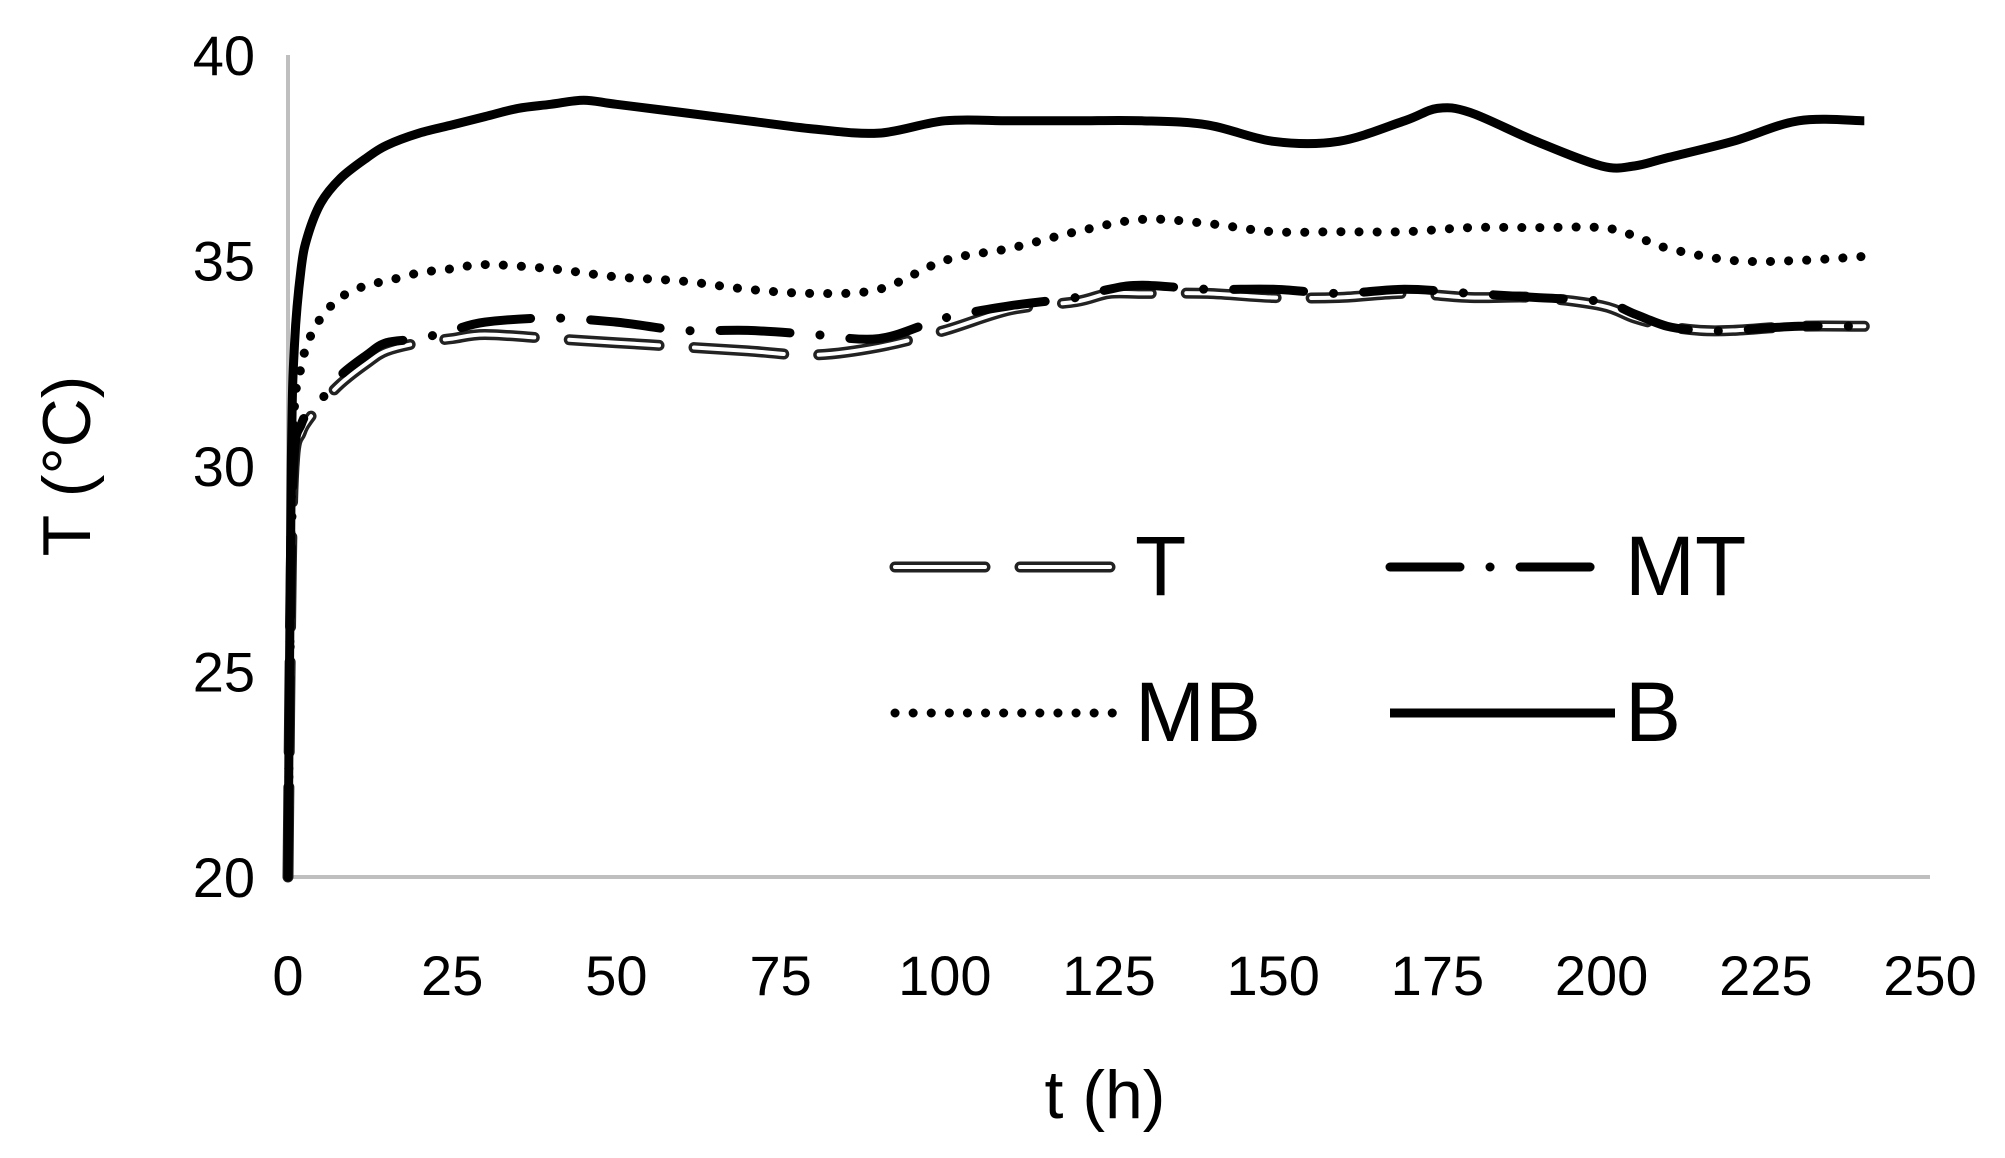  What do you see at coordinates (224, 55) in the screenshot?
I see `y-tick-label: 40` at bounding box center [224, 55].